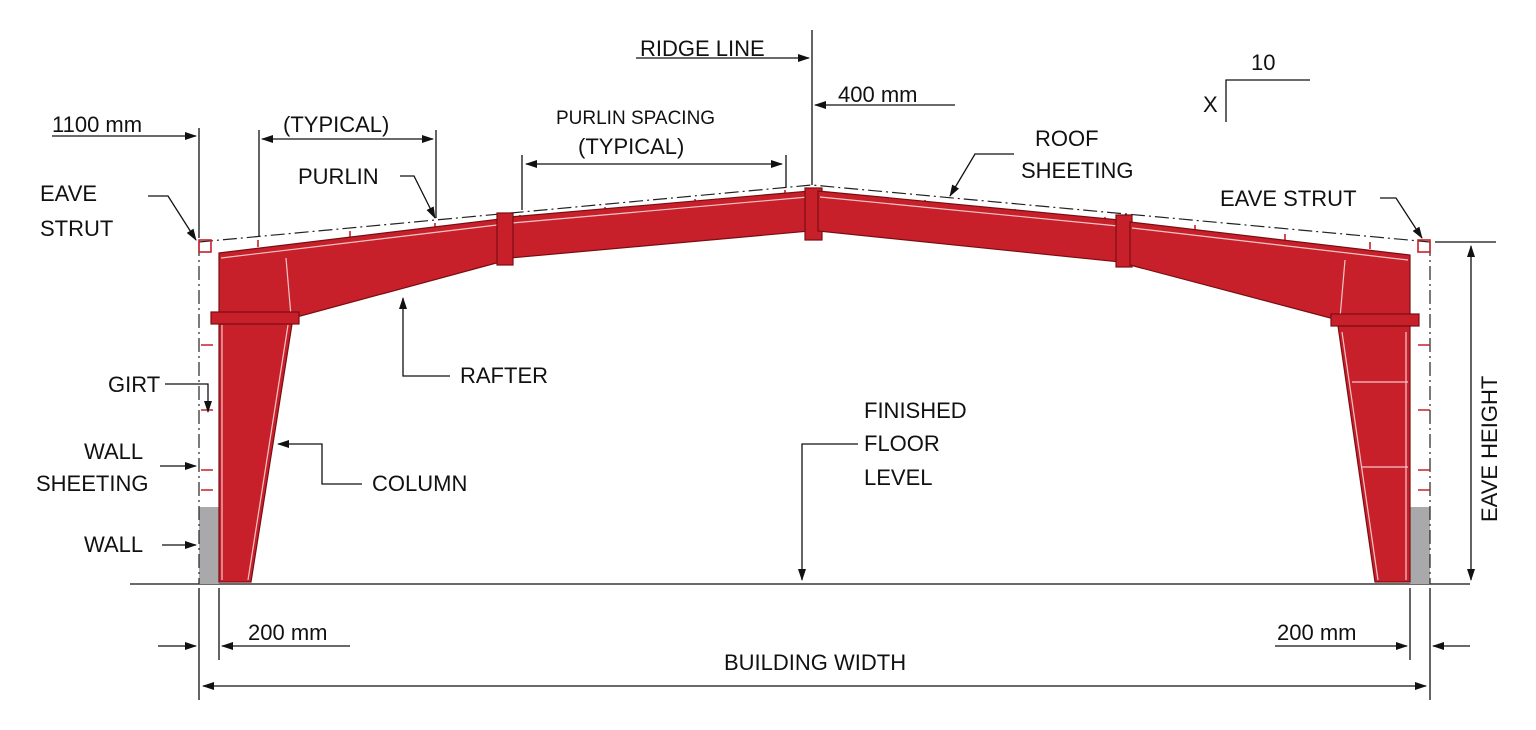  I want to click on purlin-spacing-typical-label: (TYPICAL), so click(631, 146).